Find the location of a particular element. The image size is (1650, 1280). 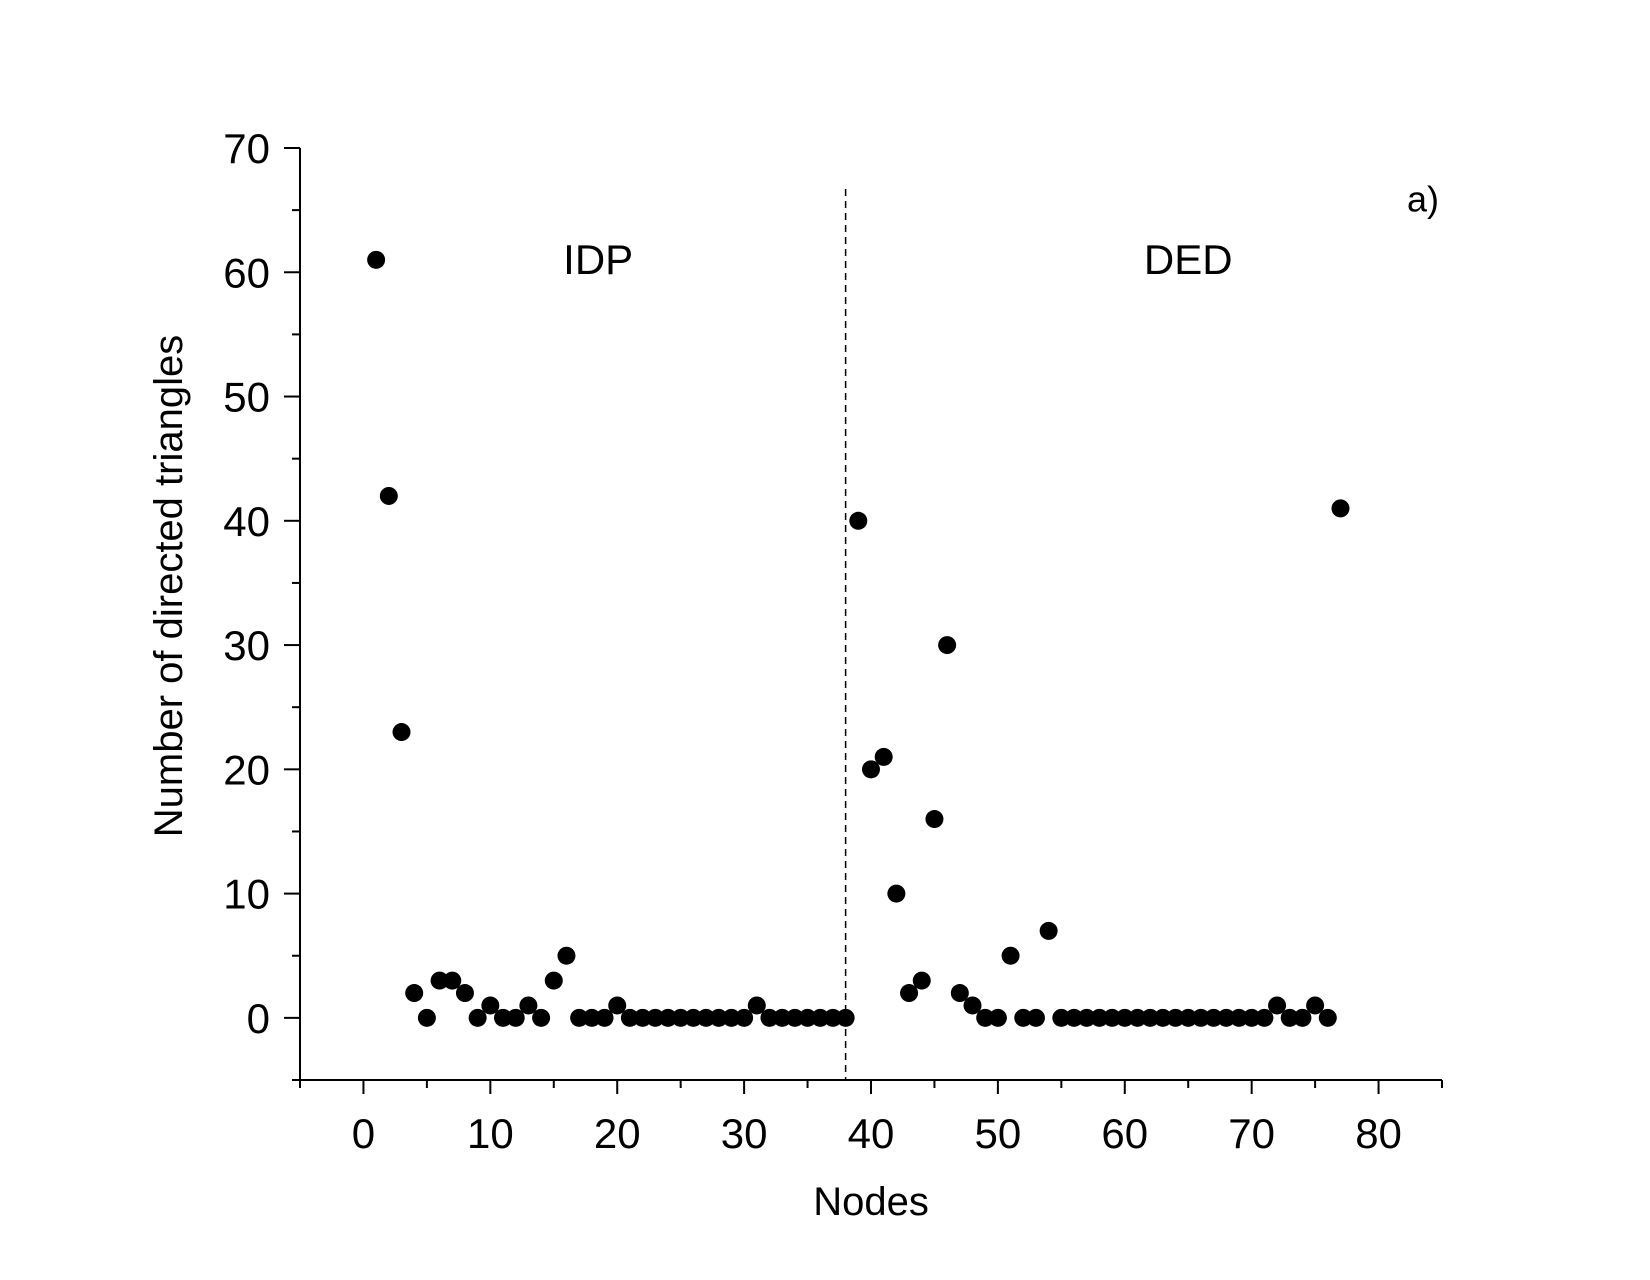

x-tick-label: 80 is located at coordinates (1378, 1133).